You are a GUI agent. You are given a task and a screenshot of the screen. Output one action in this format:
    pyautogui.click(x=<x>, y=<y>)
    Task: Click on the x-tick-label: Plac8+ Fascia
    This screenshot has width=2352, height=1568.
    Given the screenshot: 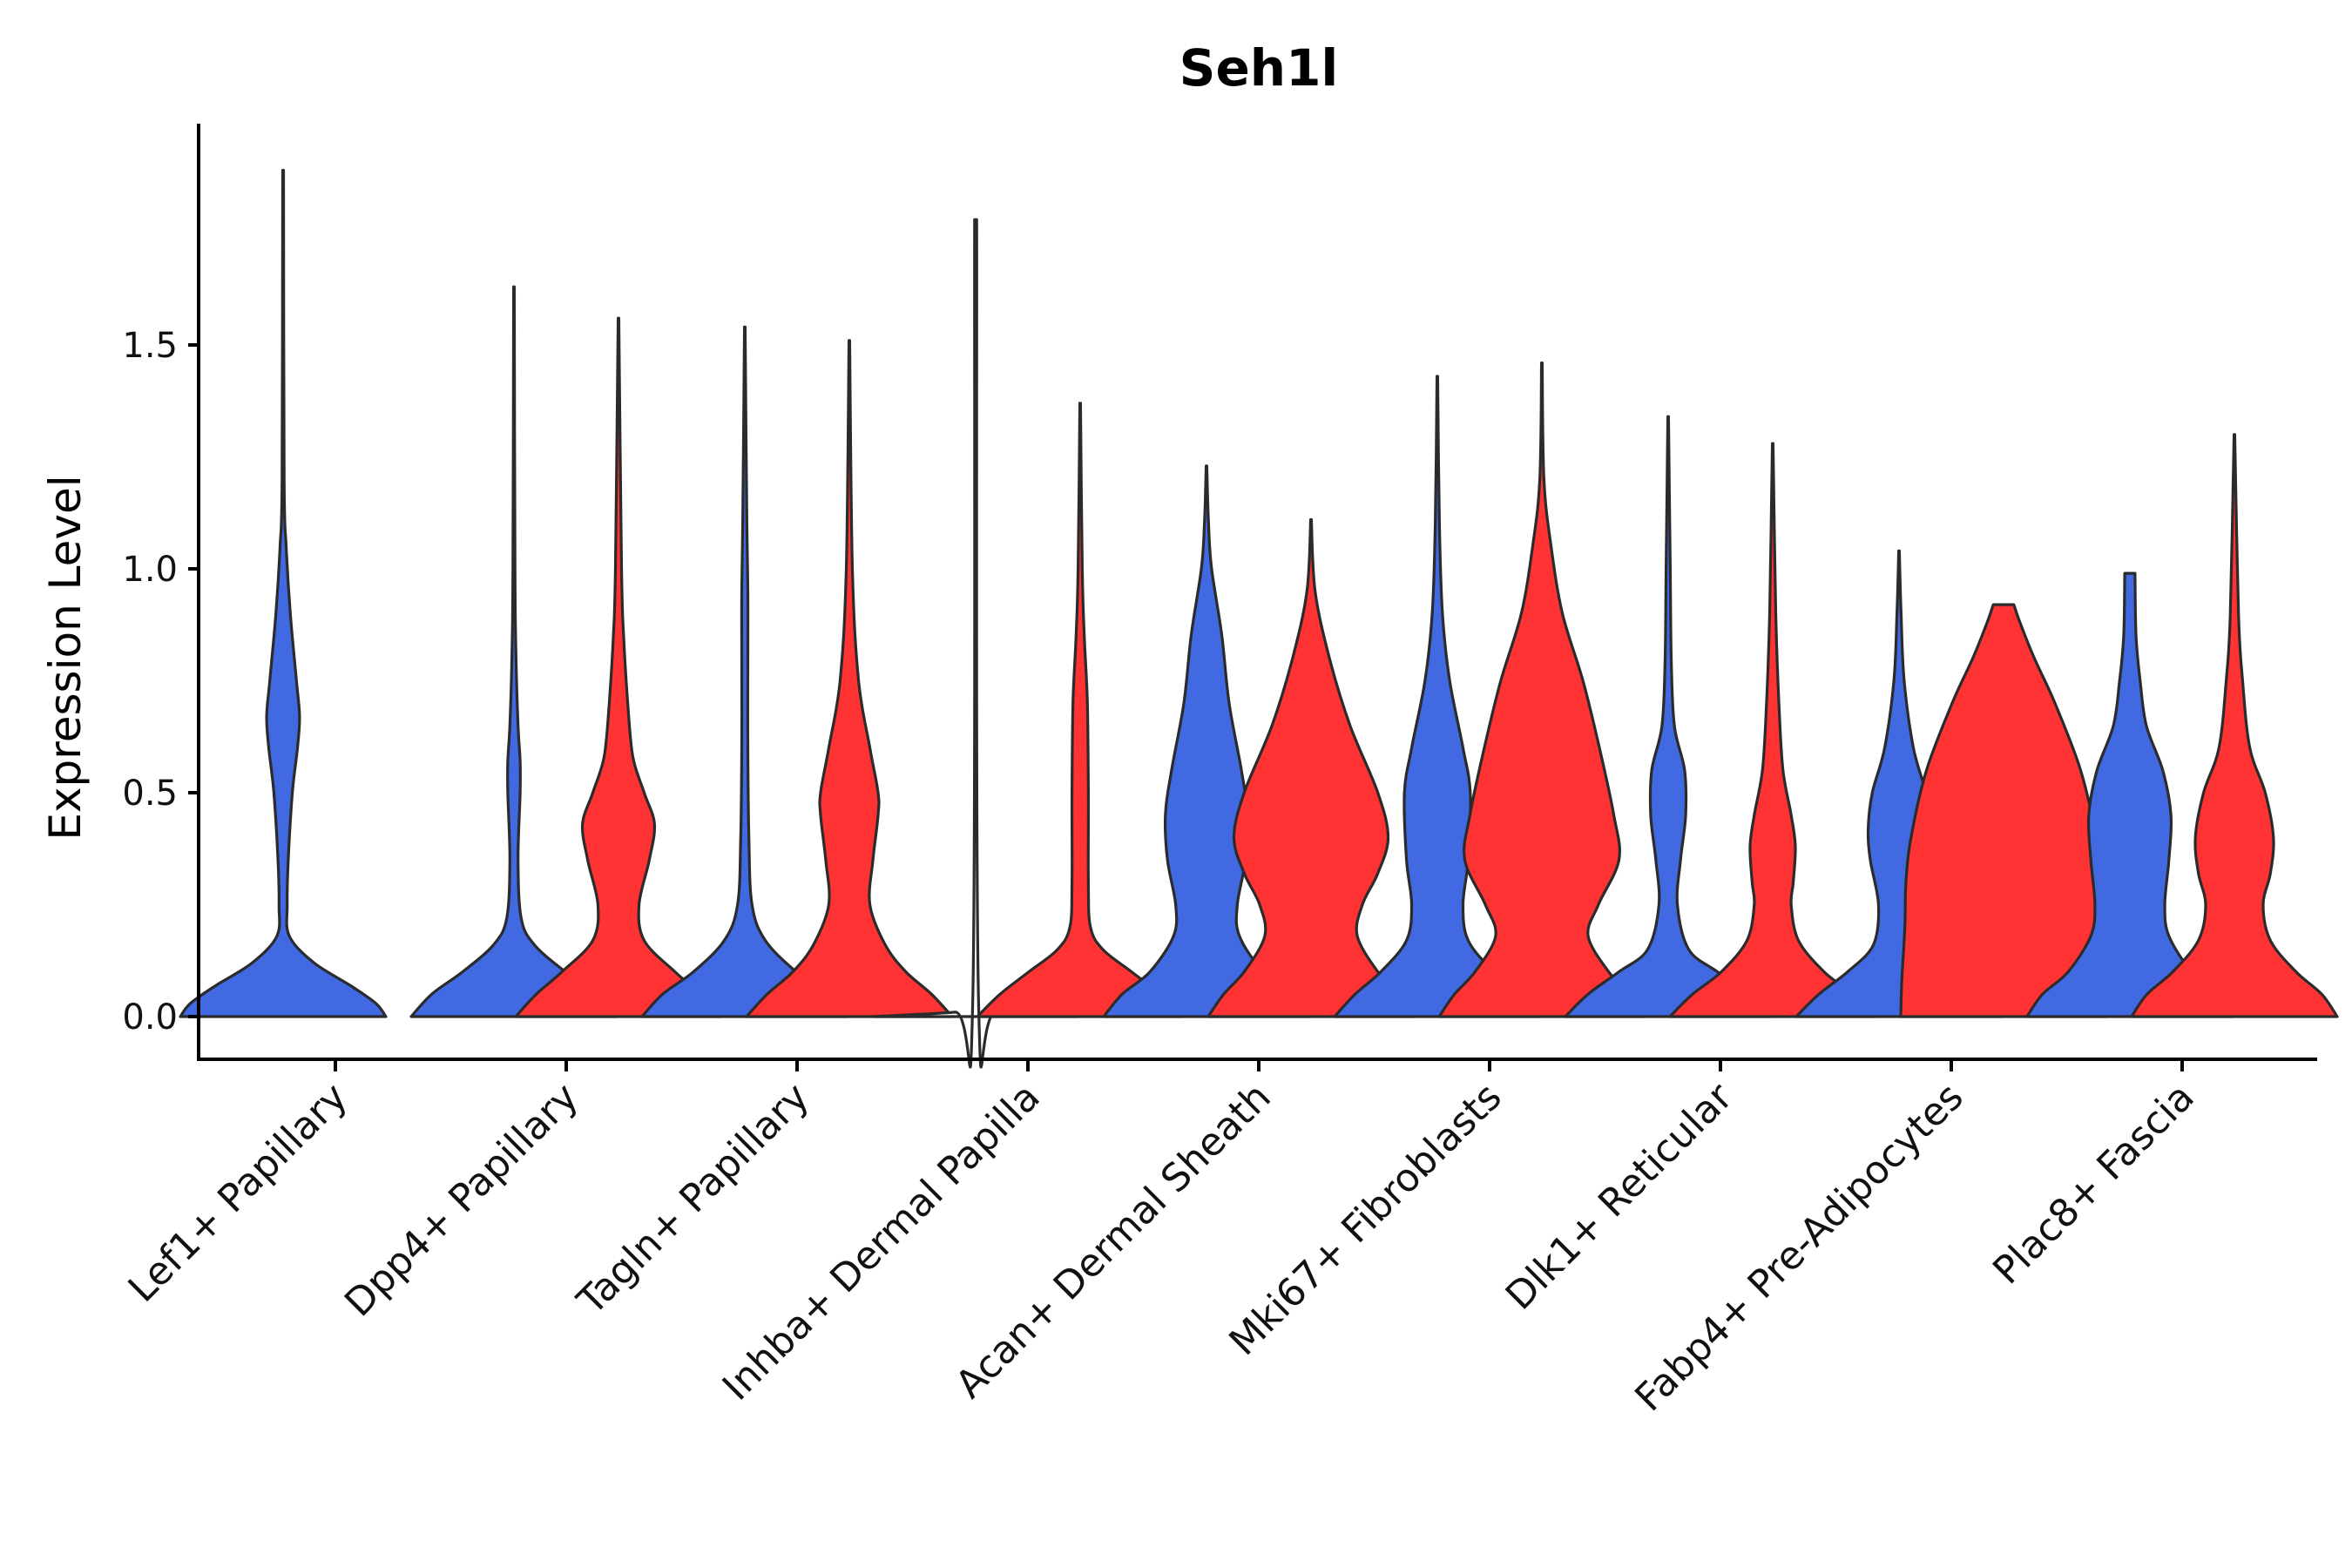 What is the action you would take?
    pyautogui.click(x=2093, y=1184)
    